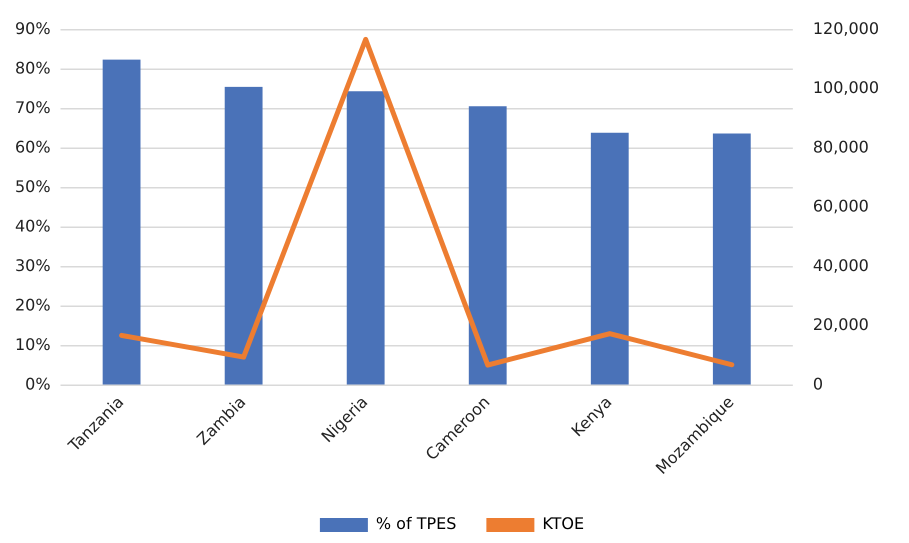  I want to click on y-tick-label: 80%, so click(33, 68).